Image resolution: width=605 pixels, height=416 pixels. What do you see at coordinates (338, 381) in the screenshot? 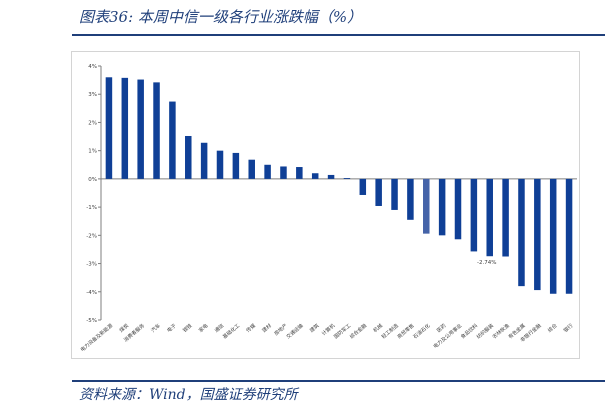
I see `source-divider` at bounding box center [338, 381].